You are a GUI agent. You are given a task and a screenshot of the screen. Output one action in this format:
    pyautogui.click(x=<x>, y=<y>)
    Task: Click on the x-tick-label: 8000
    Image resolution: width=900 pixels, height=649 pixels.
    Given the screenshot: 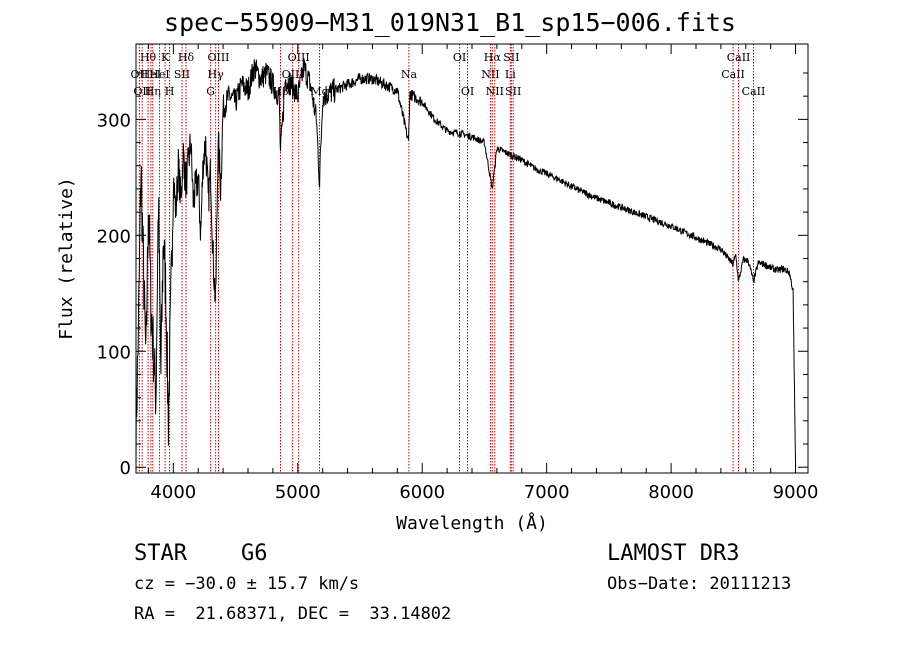 What is the action you would take?
    pyautogui.click(x=671, y=492)
    